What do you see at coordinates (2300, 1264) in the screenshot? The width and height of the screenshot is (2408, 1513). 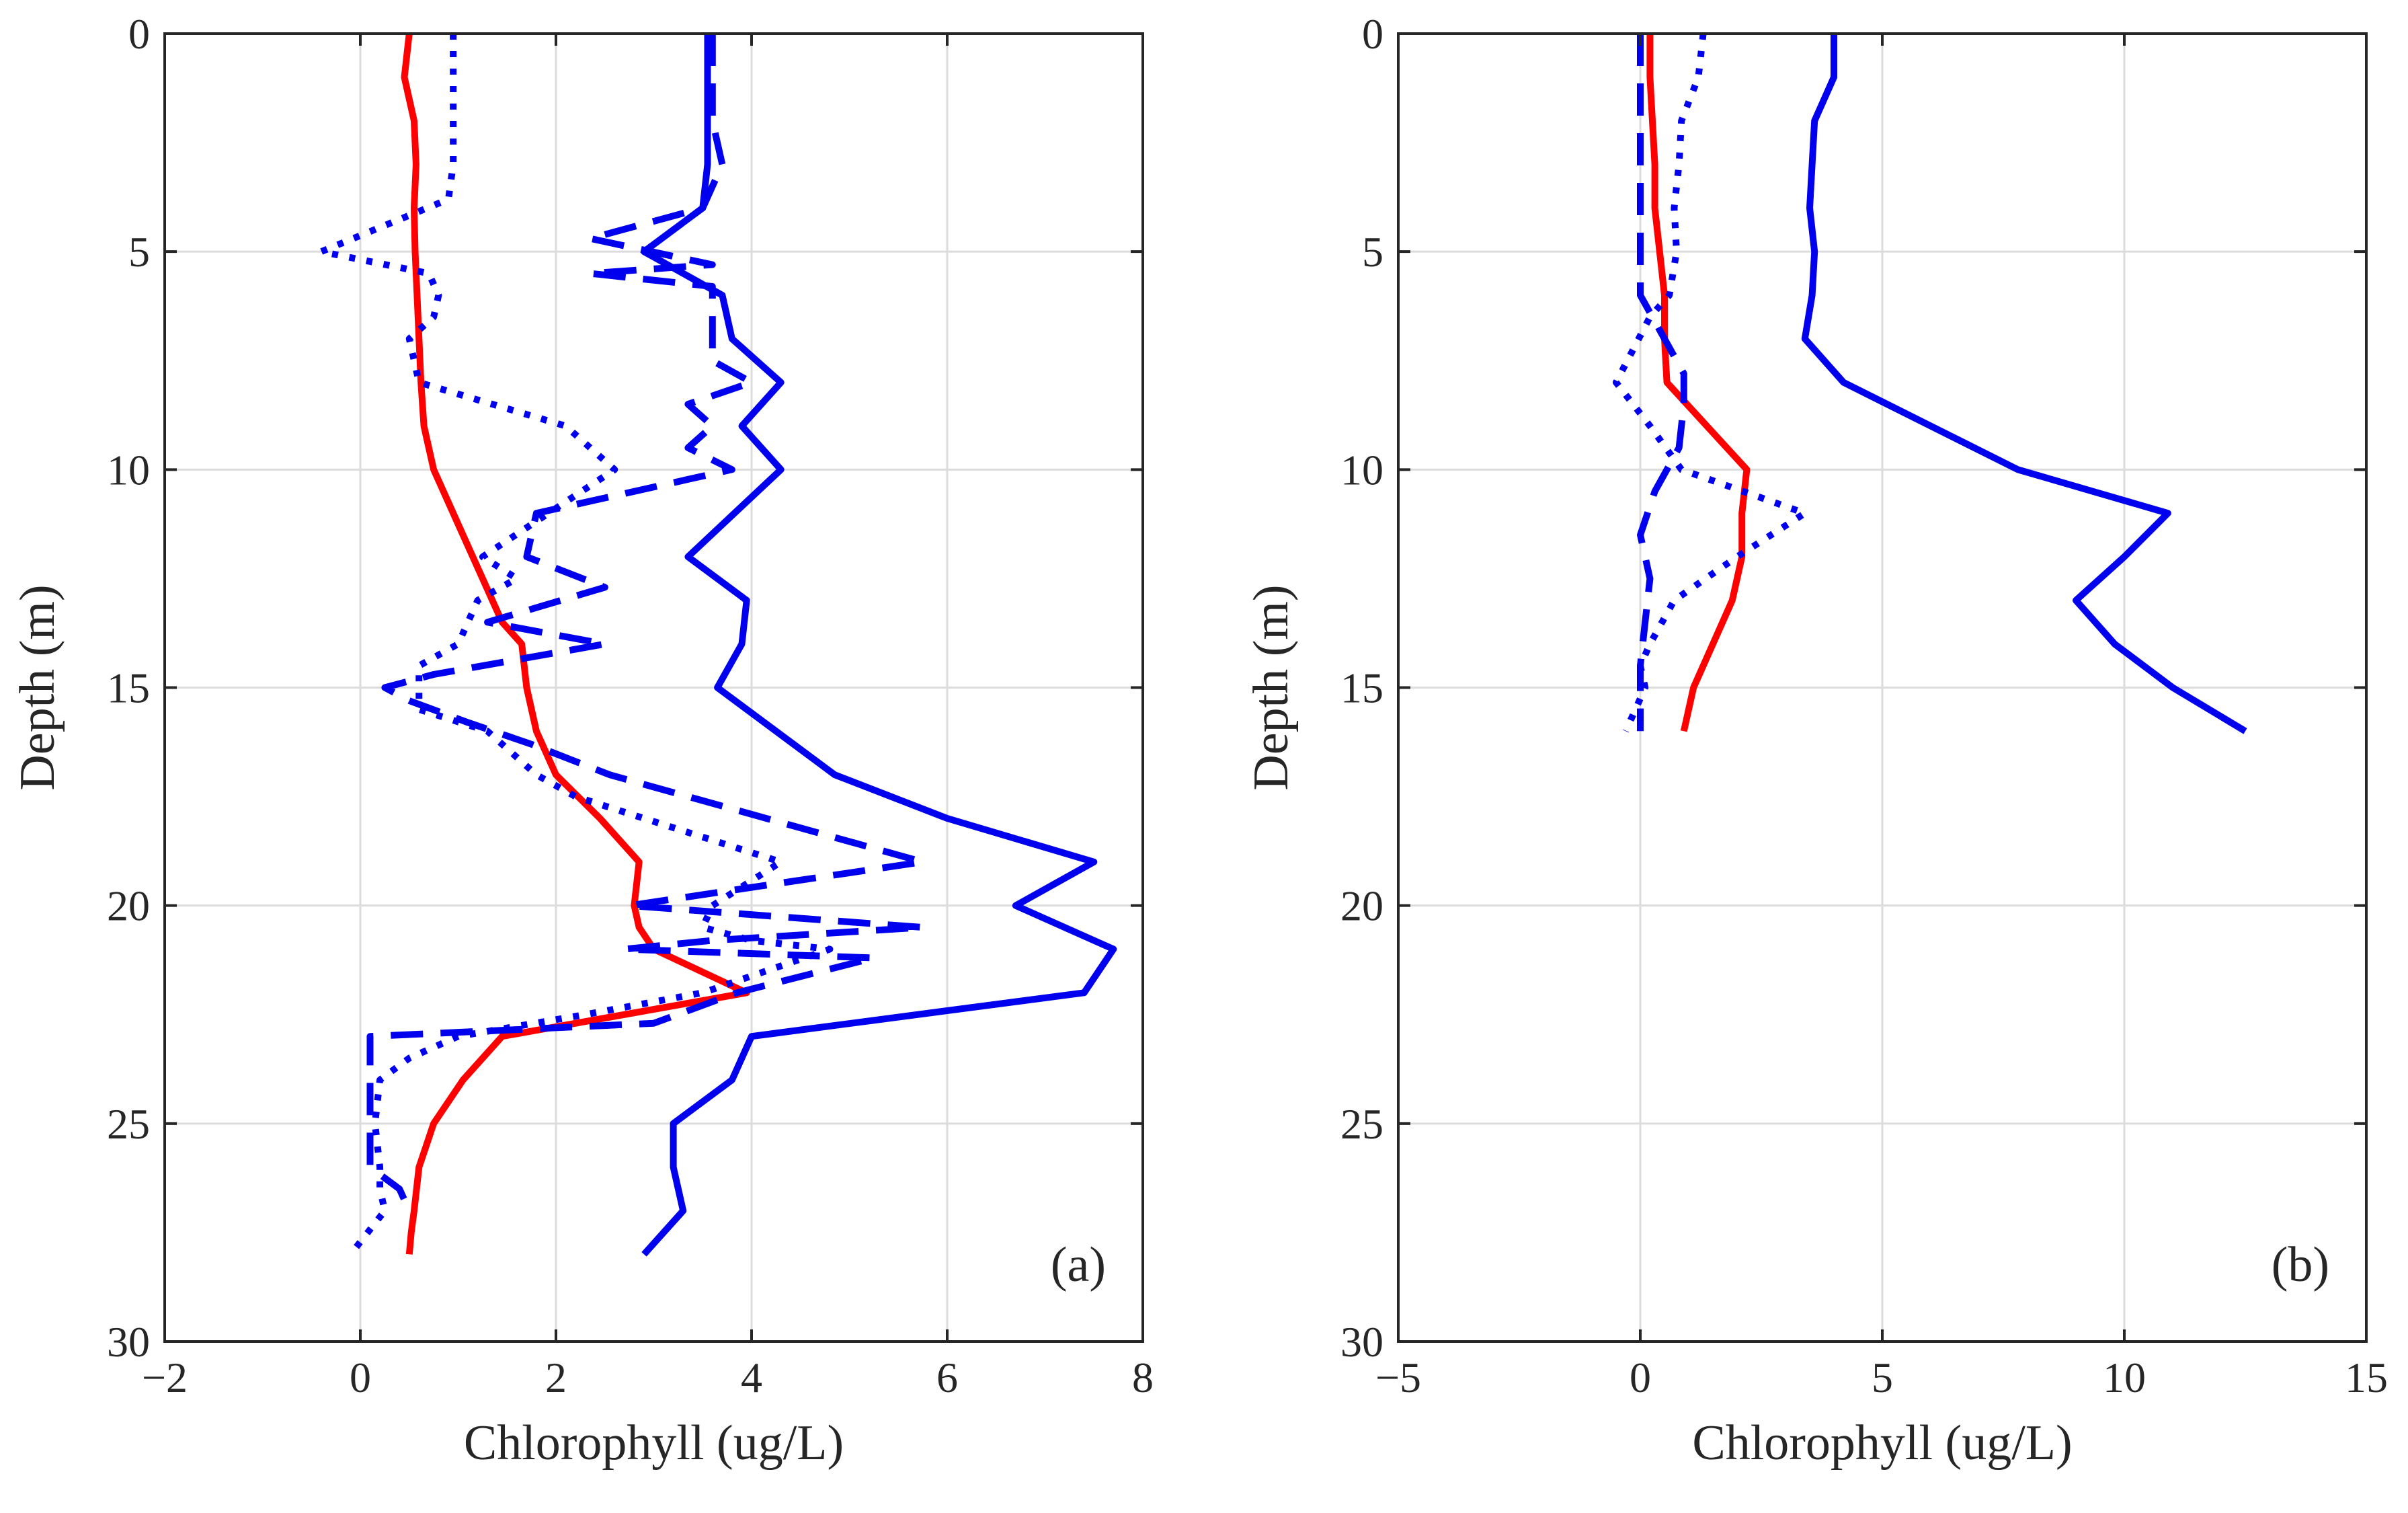 I see `panel-label: (b)` at bounding box center [2300, 1264].